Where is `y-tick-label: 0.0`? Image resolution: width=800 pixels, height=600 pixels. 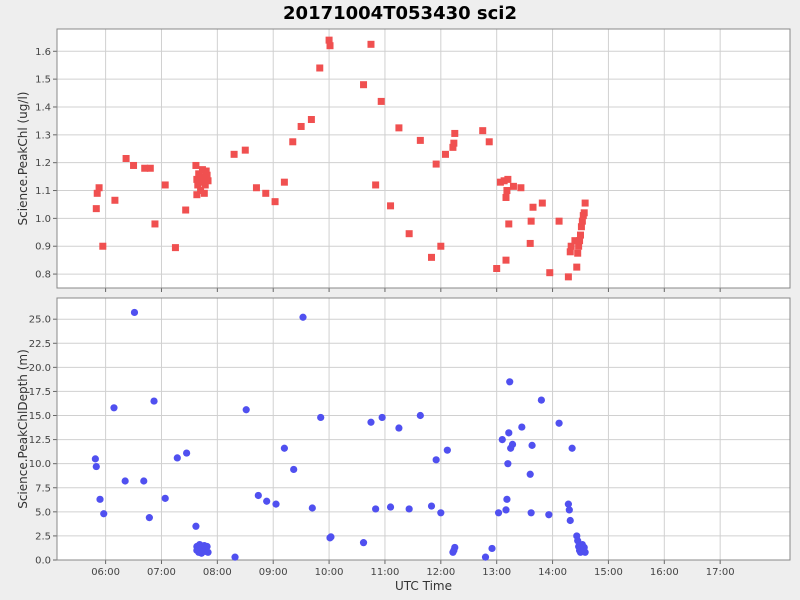
y-tick-label: 0.0 is located at coordinates (43, 561).